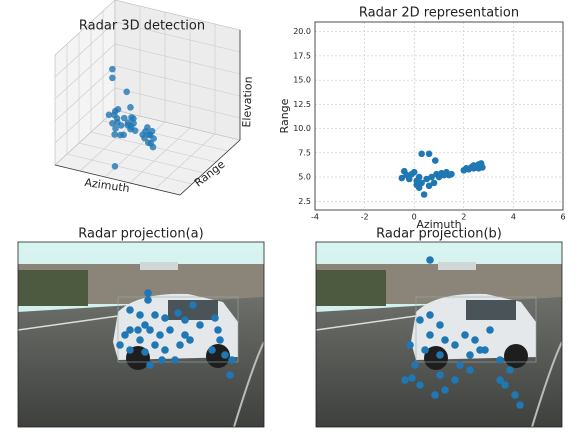 Image resolution: width=580 pixels, height=434 pixels. What do you see at coordinates (107, 185) in the screenshot?
I see `x-axis-label: Azimuth` at bounding box center [107, 185].